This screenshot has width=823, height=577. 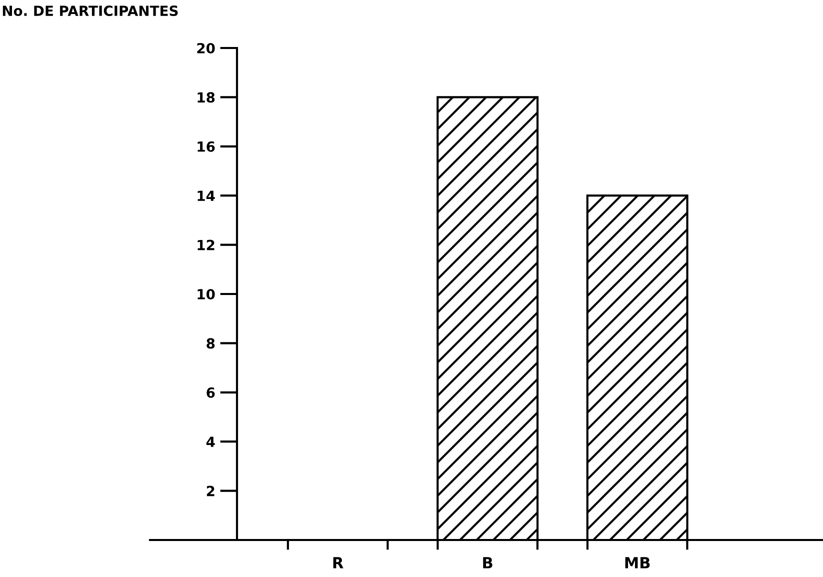 What do you see at coordinates (206, 48) in the screenshot?
I see `y-tick-label: 20` at bounding box center [206, 48].